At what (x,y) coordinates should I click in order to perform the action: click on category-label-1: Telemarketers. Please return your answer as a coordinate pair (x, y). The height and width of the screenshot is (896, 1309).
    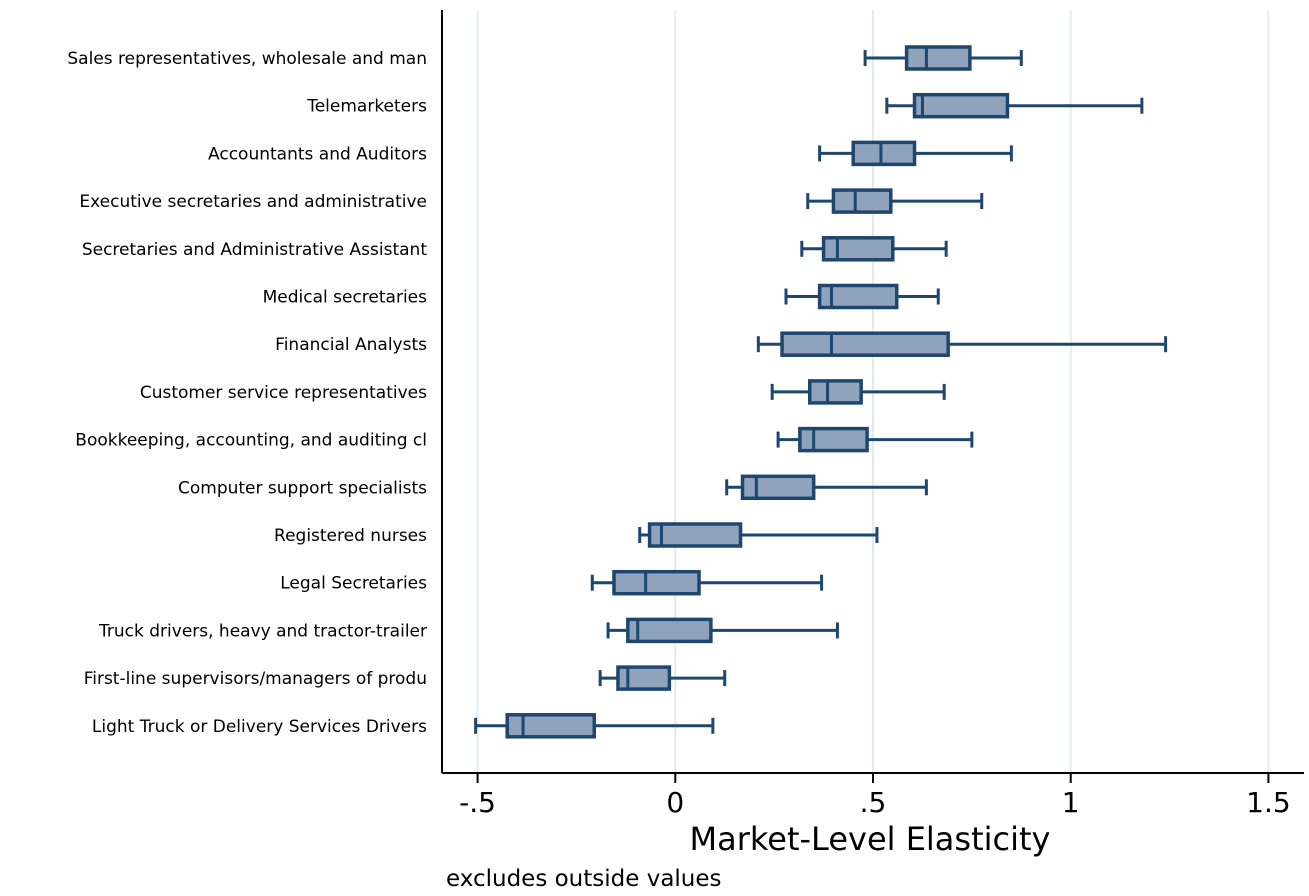
    Looking at the image, I should click on (366, 107).